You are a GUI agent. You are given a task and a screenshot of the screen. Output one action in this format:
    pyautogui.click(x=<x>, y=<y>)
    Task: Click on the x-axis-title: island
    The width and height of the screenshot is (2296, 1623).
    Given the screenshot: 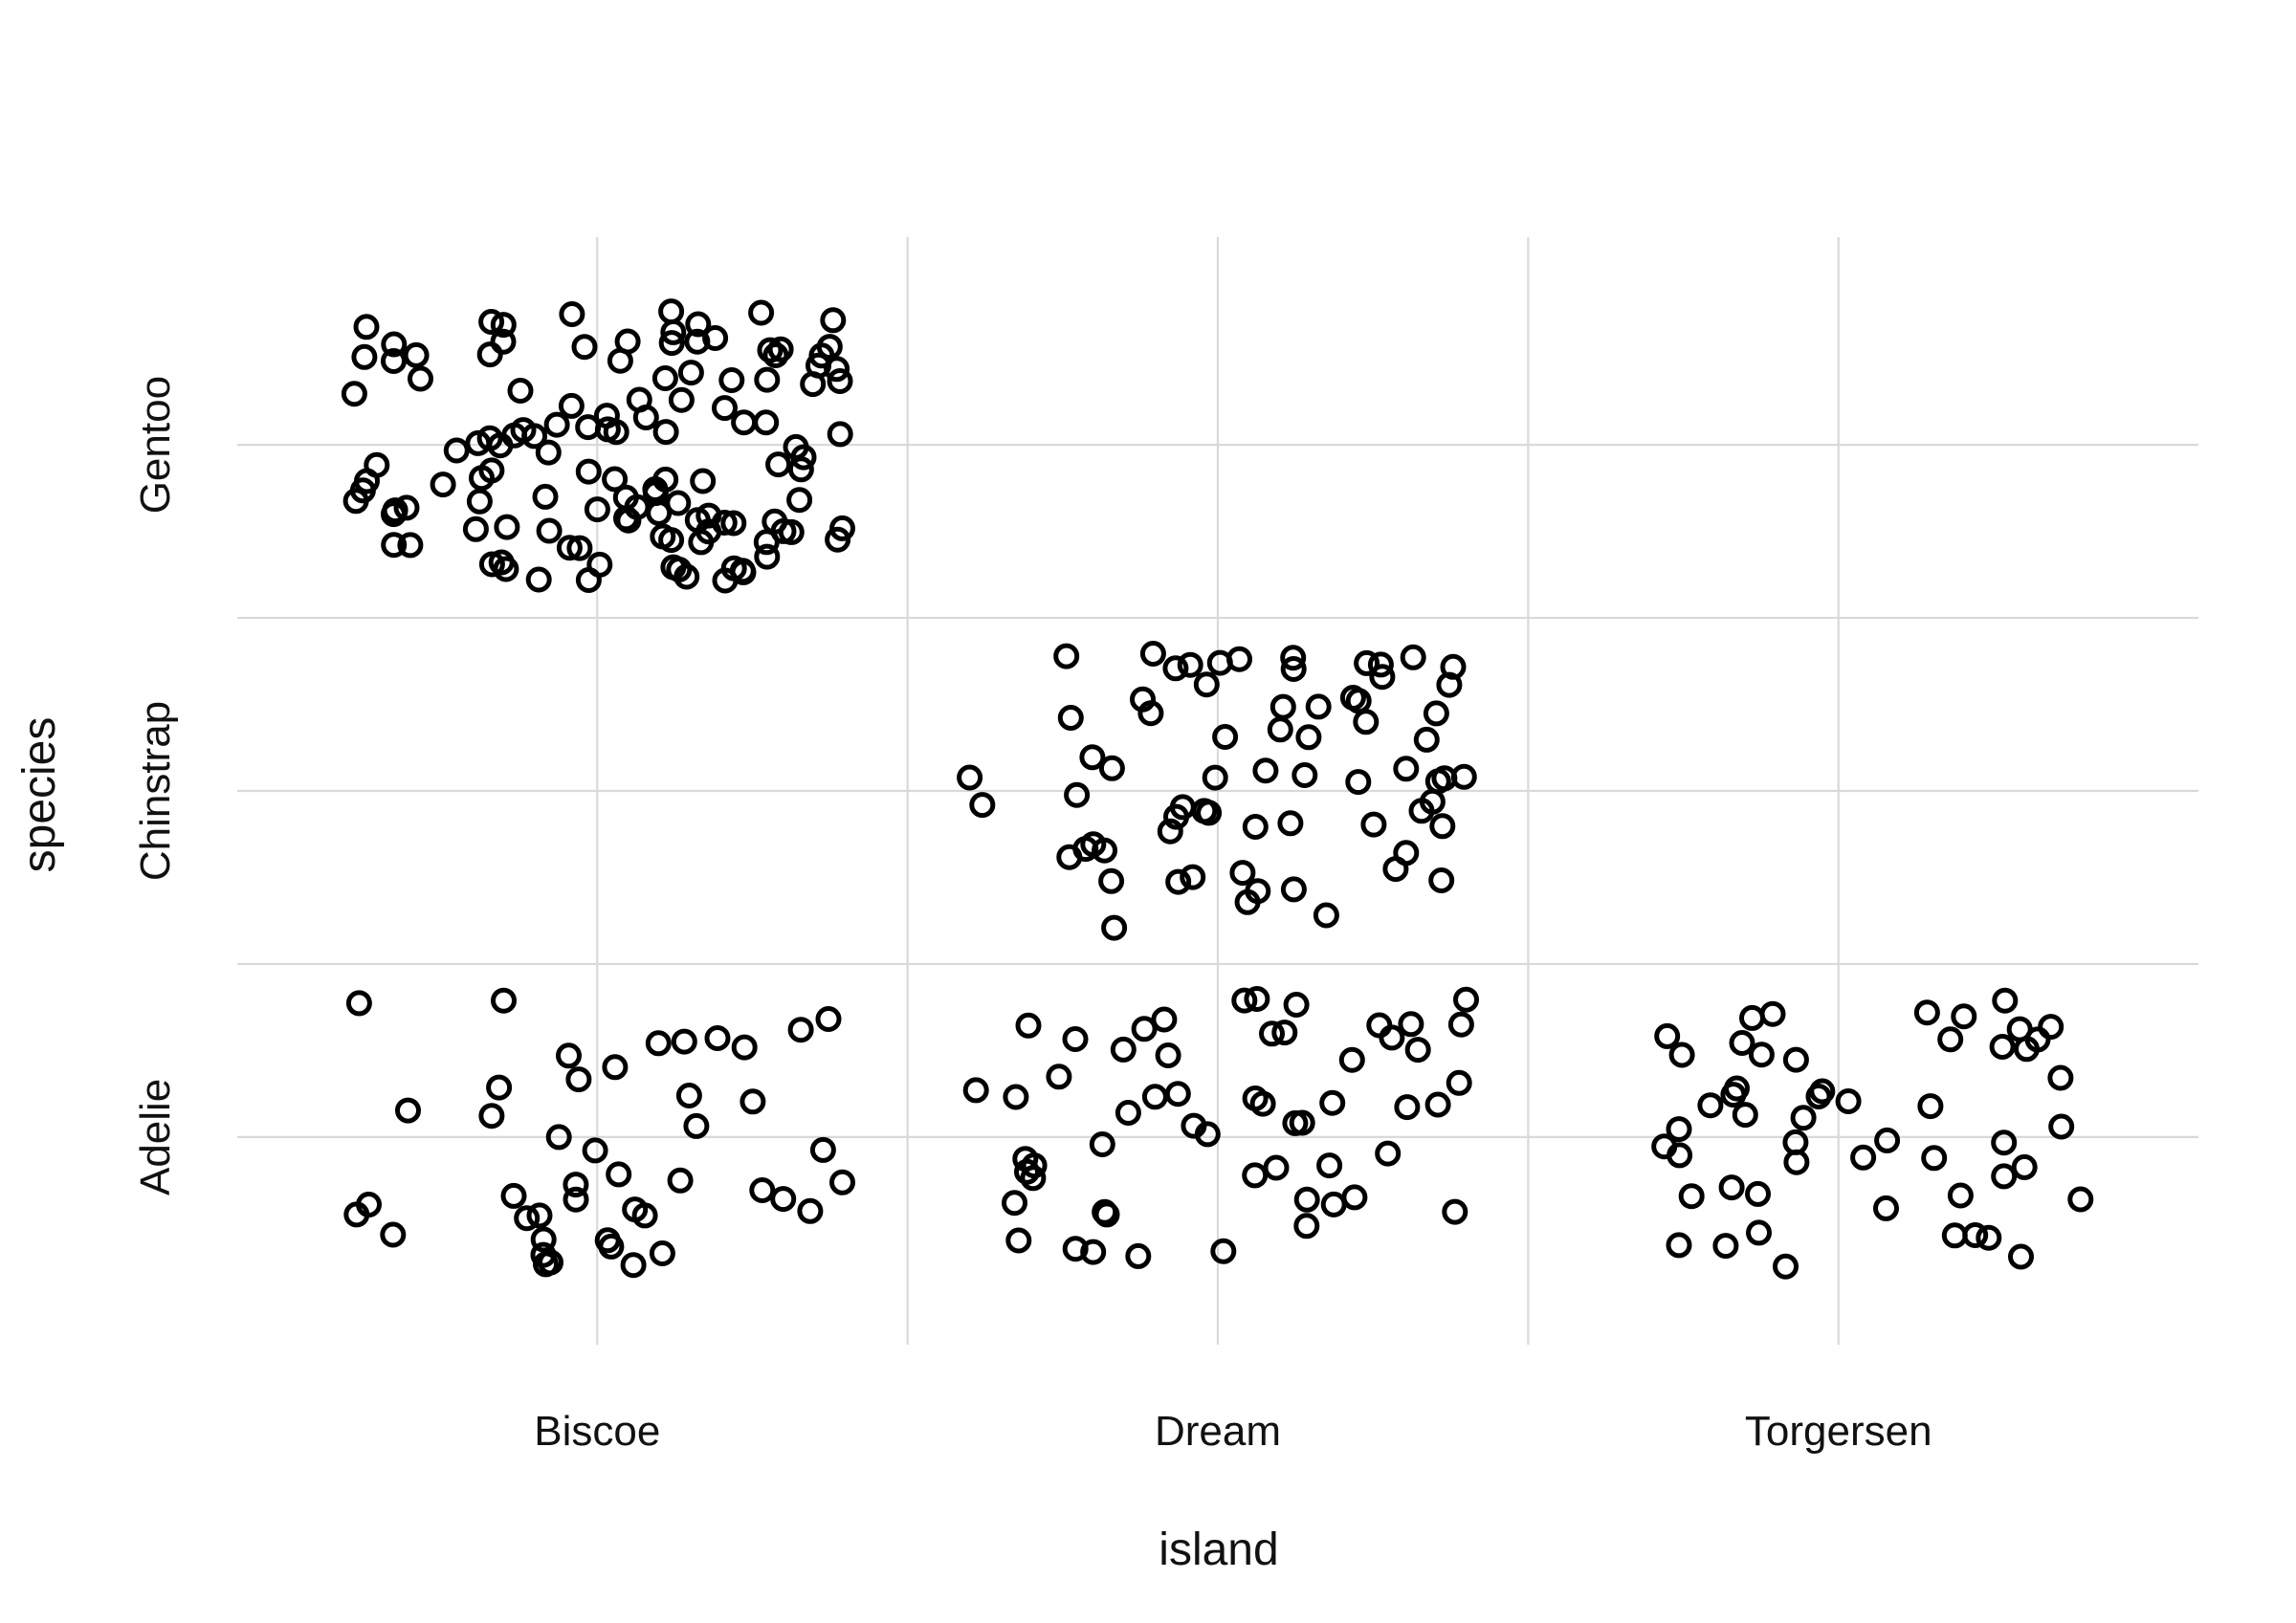 What is the action you would take?
    pyautogui.click(x=1218, y=1549)
    